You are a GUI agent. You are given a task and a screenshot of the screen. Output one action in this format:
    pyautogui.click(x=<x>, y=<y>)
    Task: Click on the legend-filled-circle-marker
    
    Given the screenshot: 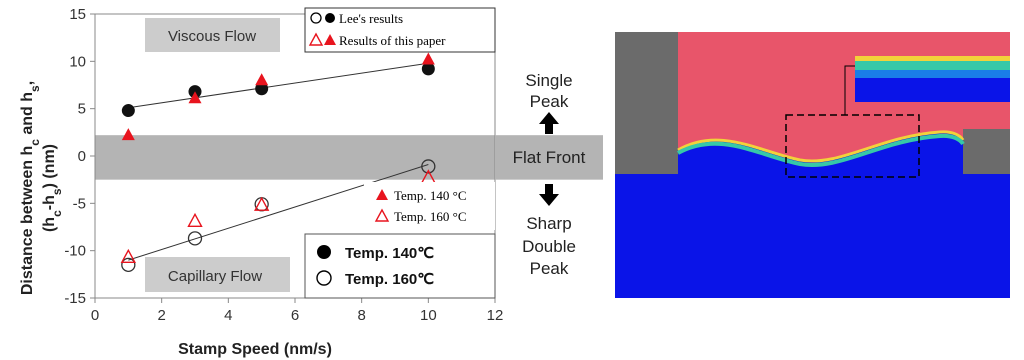 What is the action you would take?
    pyautogui.click(x=330, y=18)
    